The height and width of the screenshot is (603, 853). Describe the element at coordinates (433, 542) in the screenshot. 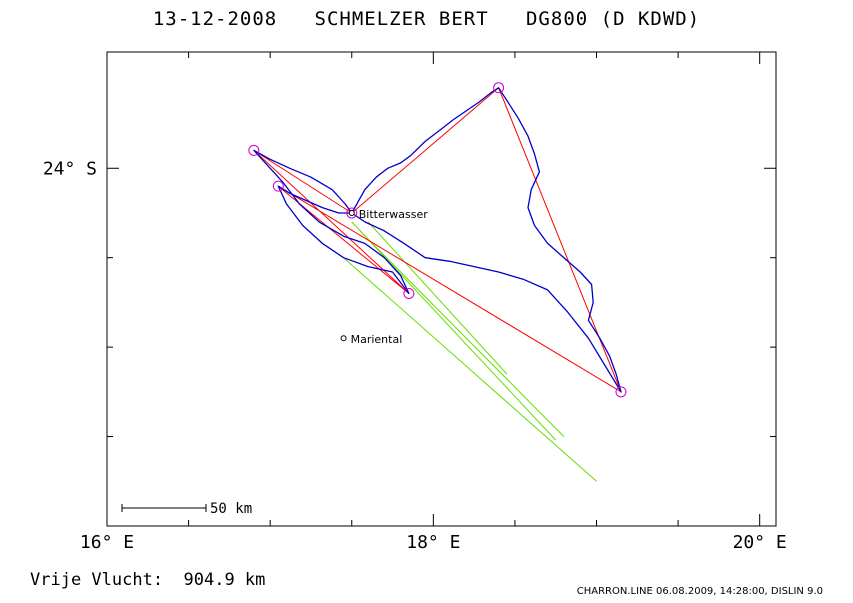

I see `x-tick-label: 18° E` at that location.